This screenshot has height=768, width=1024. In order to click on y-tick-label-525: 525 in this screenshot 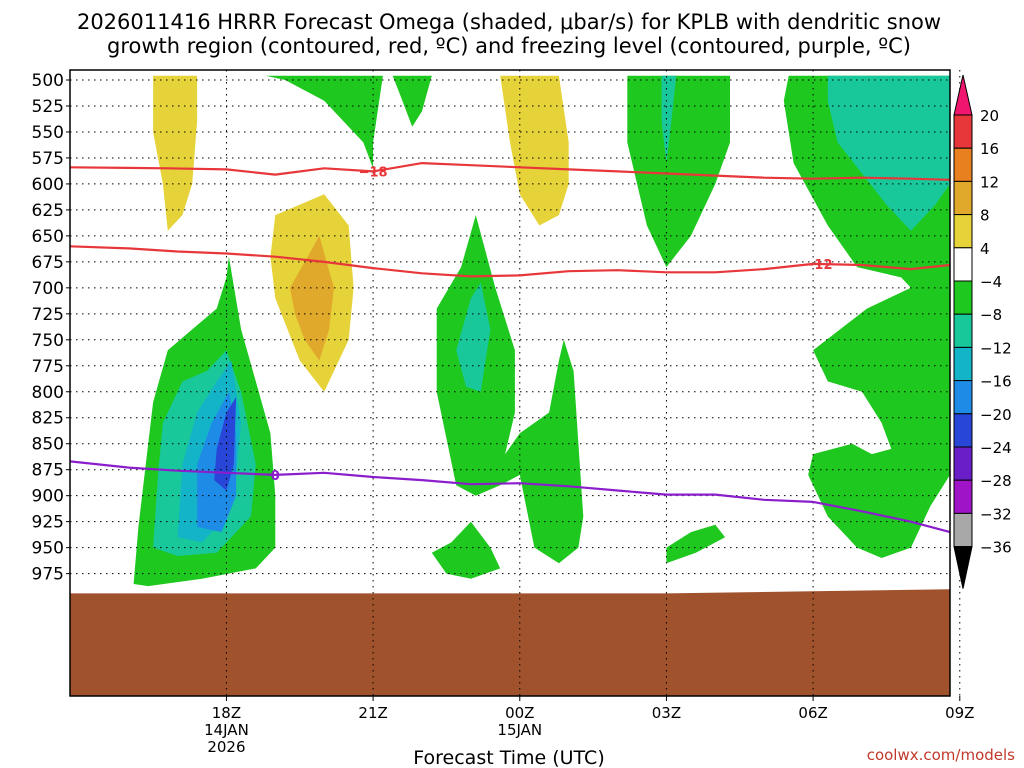, I will do `click(48, 107)`.